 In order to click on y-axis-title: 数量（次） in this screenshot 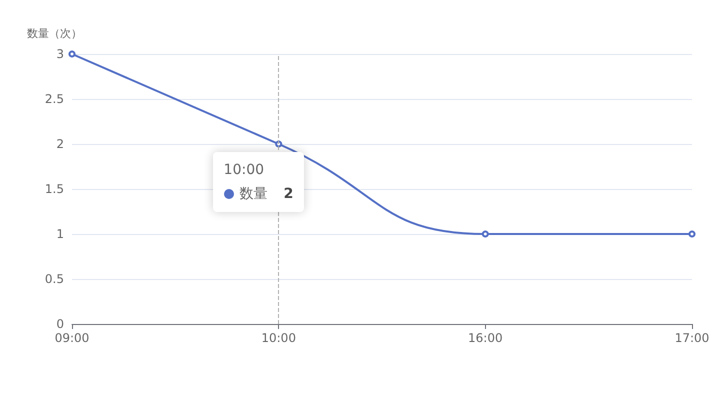, I will do `click(54, 33)`.